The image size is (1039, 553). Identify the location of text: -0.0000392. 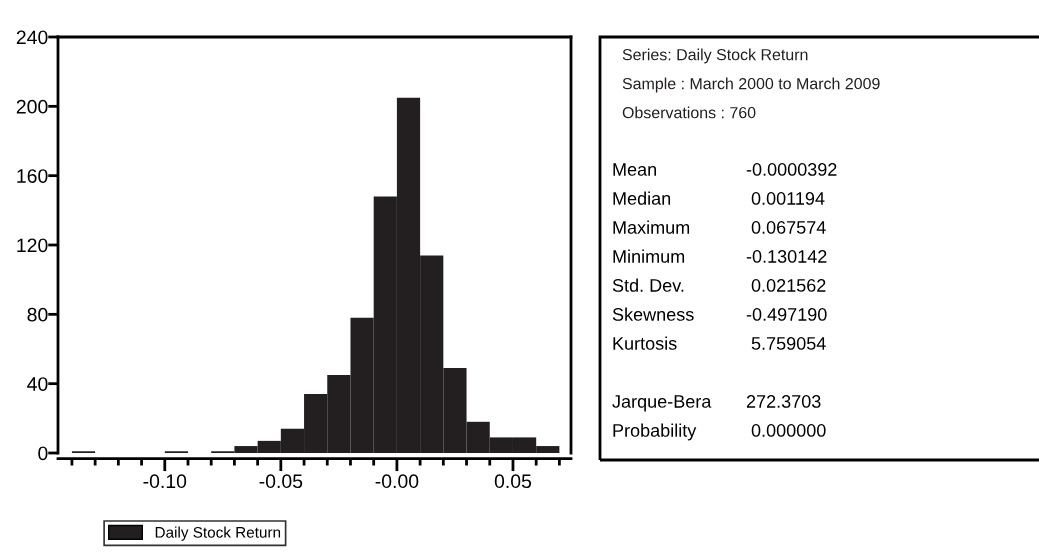
(791, 169).